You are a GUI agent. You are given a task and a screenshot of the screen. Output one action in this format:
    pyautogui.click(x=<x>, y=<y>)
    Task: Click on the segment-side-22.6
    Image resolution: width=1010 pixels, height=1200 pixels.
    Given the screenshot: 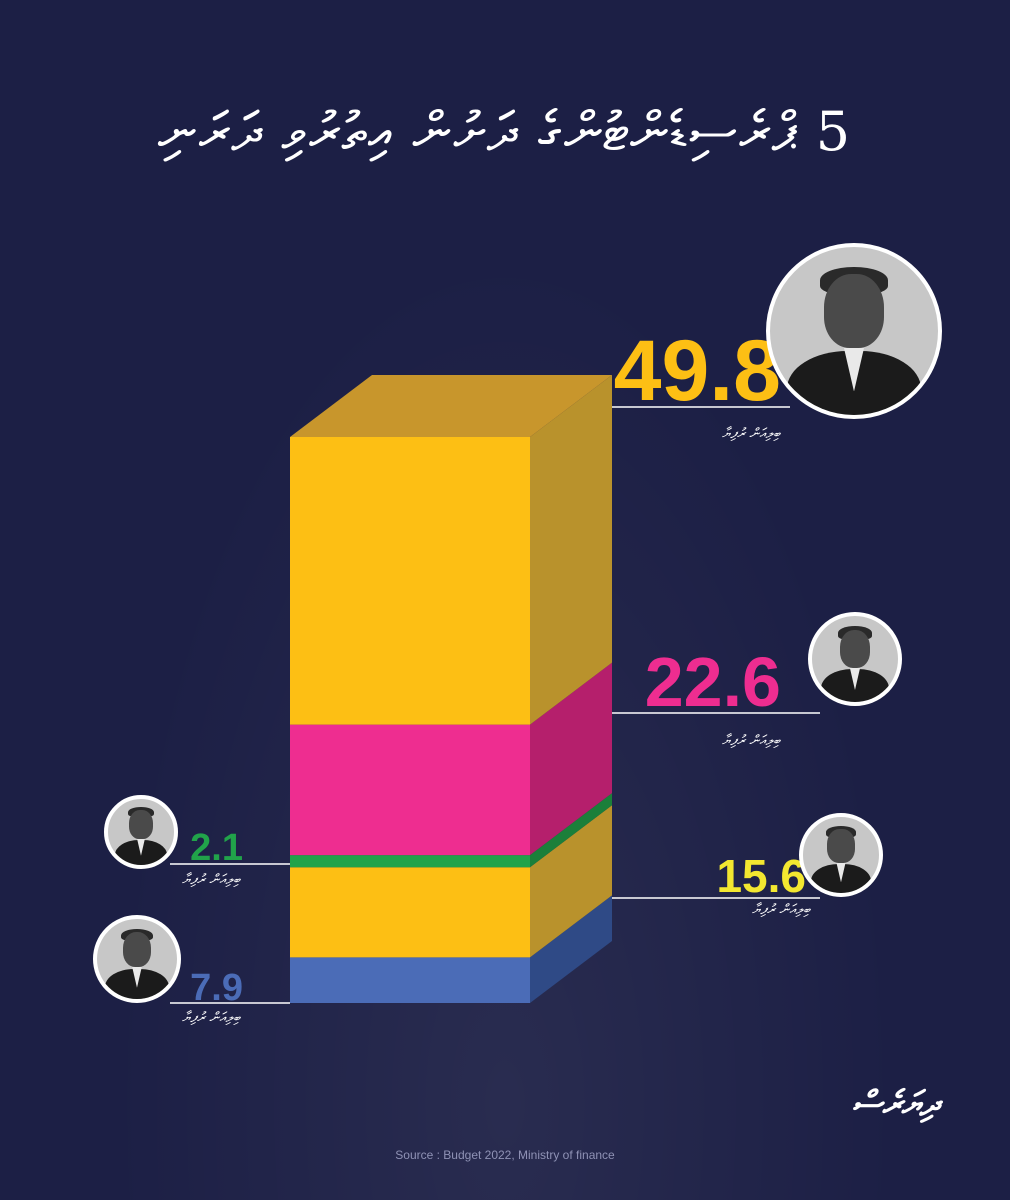 What is the action you would take?
    pyautogui.click(x=571, y=759)
    